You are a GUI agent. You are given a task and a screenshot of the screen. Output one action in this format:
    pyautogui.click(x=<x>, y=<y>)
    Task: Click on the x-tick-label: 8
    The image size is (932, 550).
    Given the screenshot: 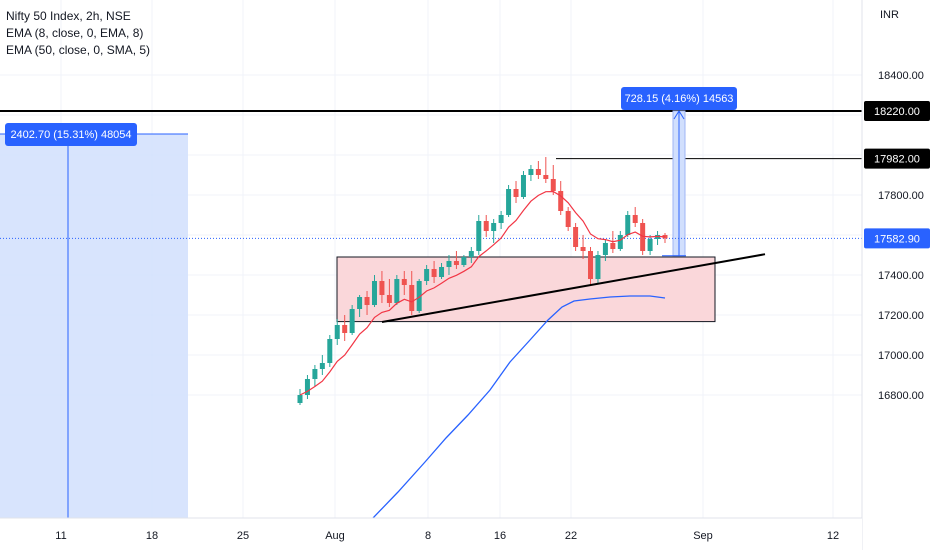 What is the action you would take?
    pyautogui.click(x=428, y=536)
    